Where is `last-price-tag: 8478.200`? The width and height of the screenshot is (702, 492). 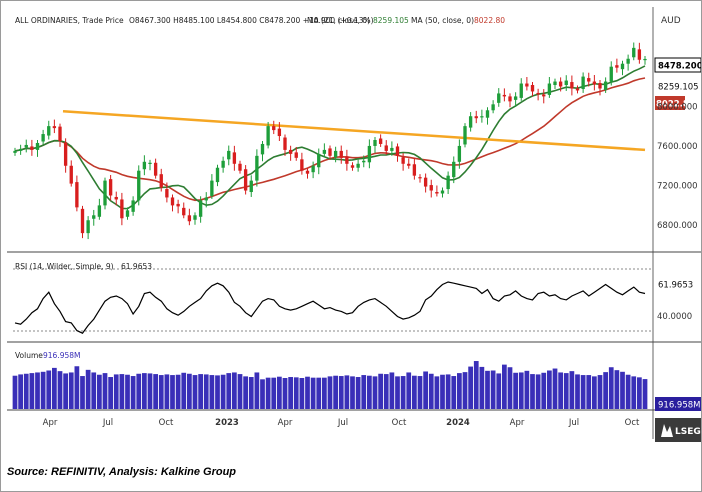 last-price-tag: 8478.200 is located at coordinates (678, 65).